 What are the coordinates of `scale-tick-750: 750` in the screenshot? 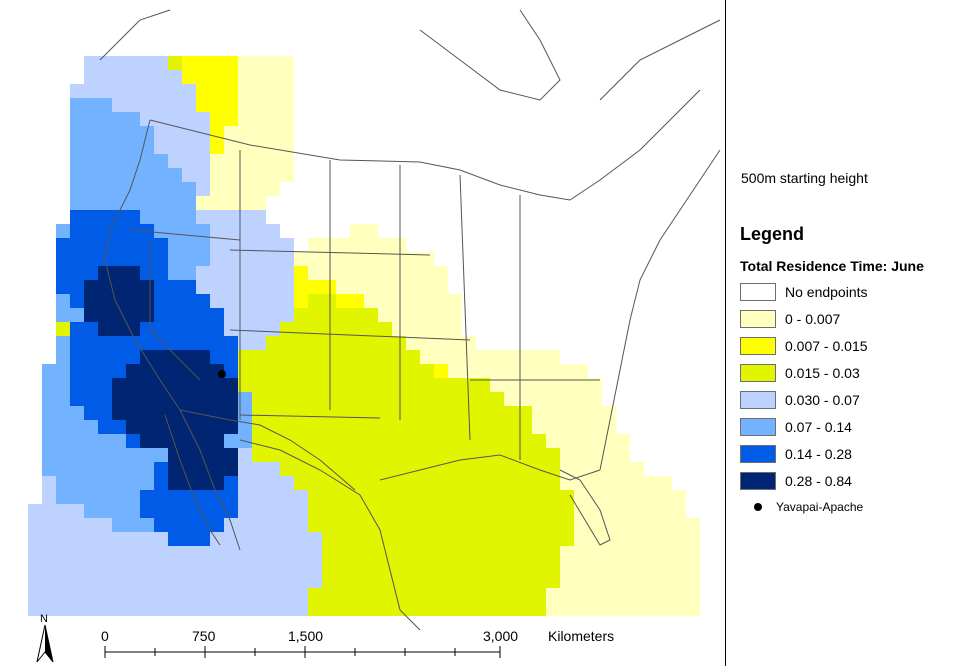 It's located at (204, 636).